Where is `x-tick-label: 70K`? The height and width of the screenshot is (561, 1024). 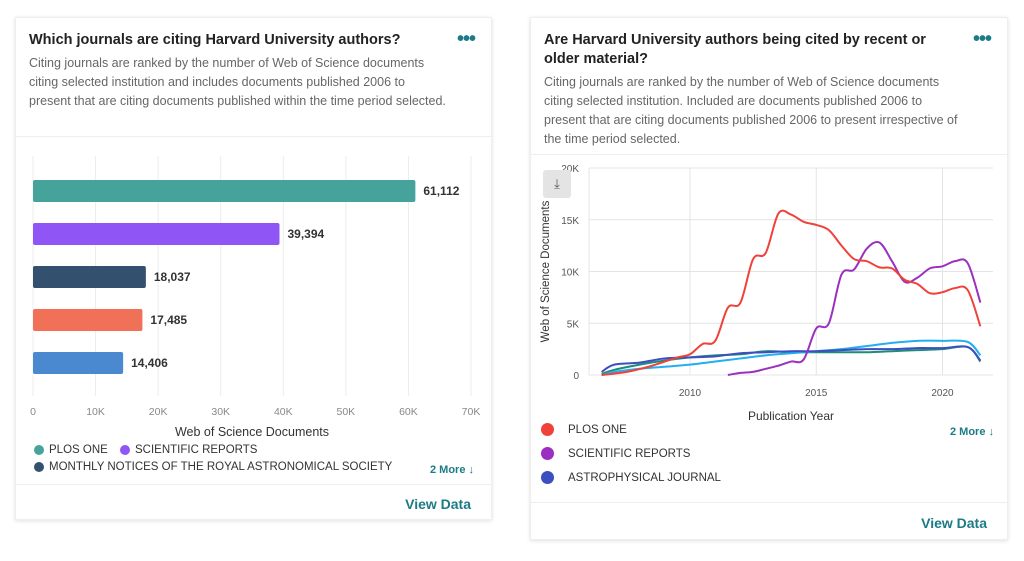
x-tick-label: 70K is located at coordinates (471, 412).